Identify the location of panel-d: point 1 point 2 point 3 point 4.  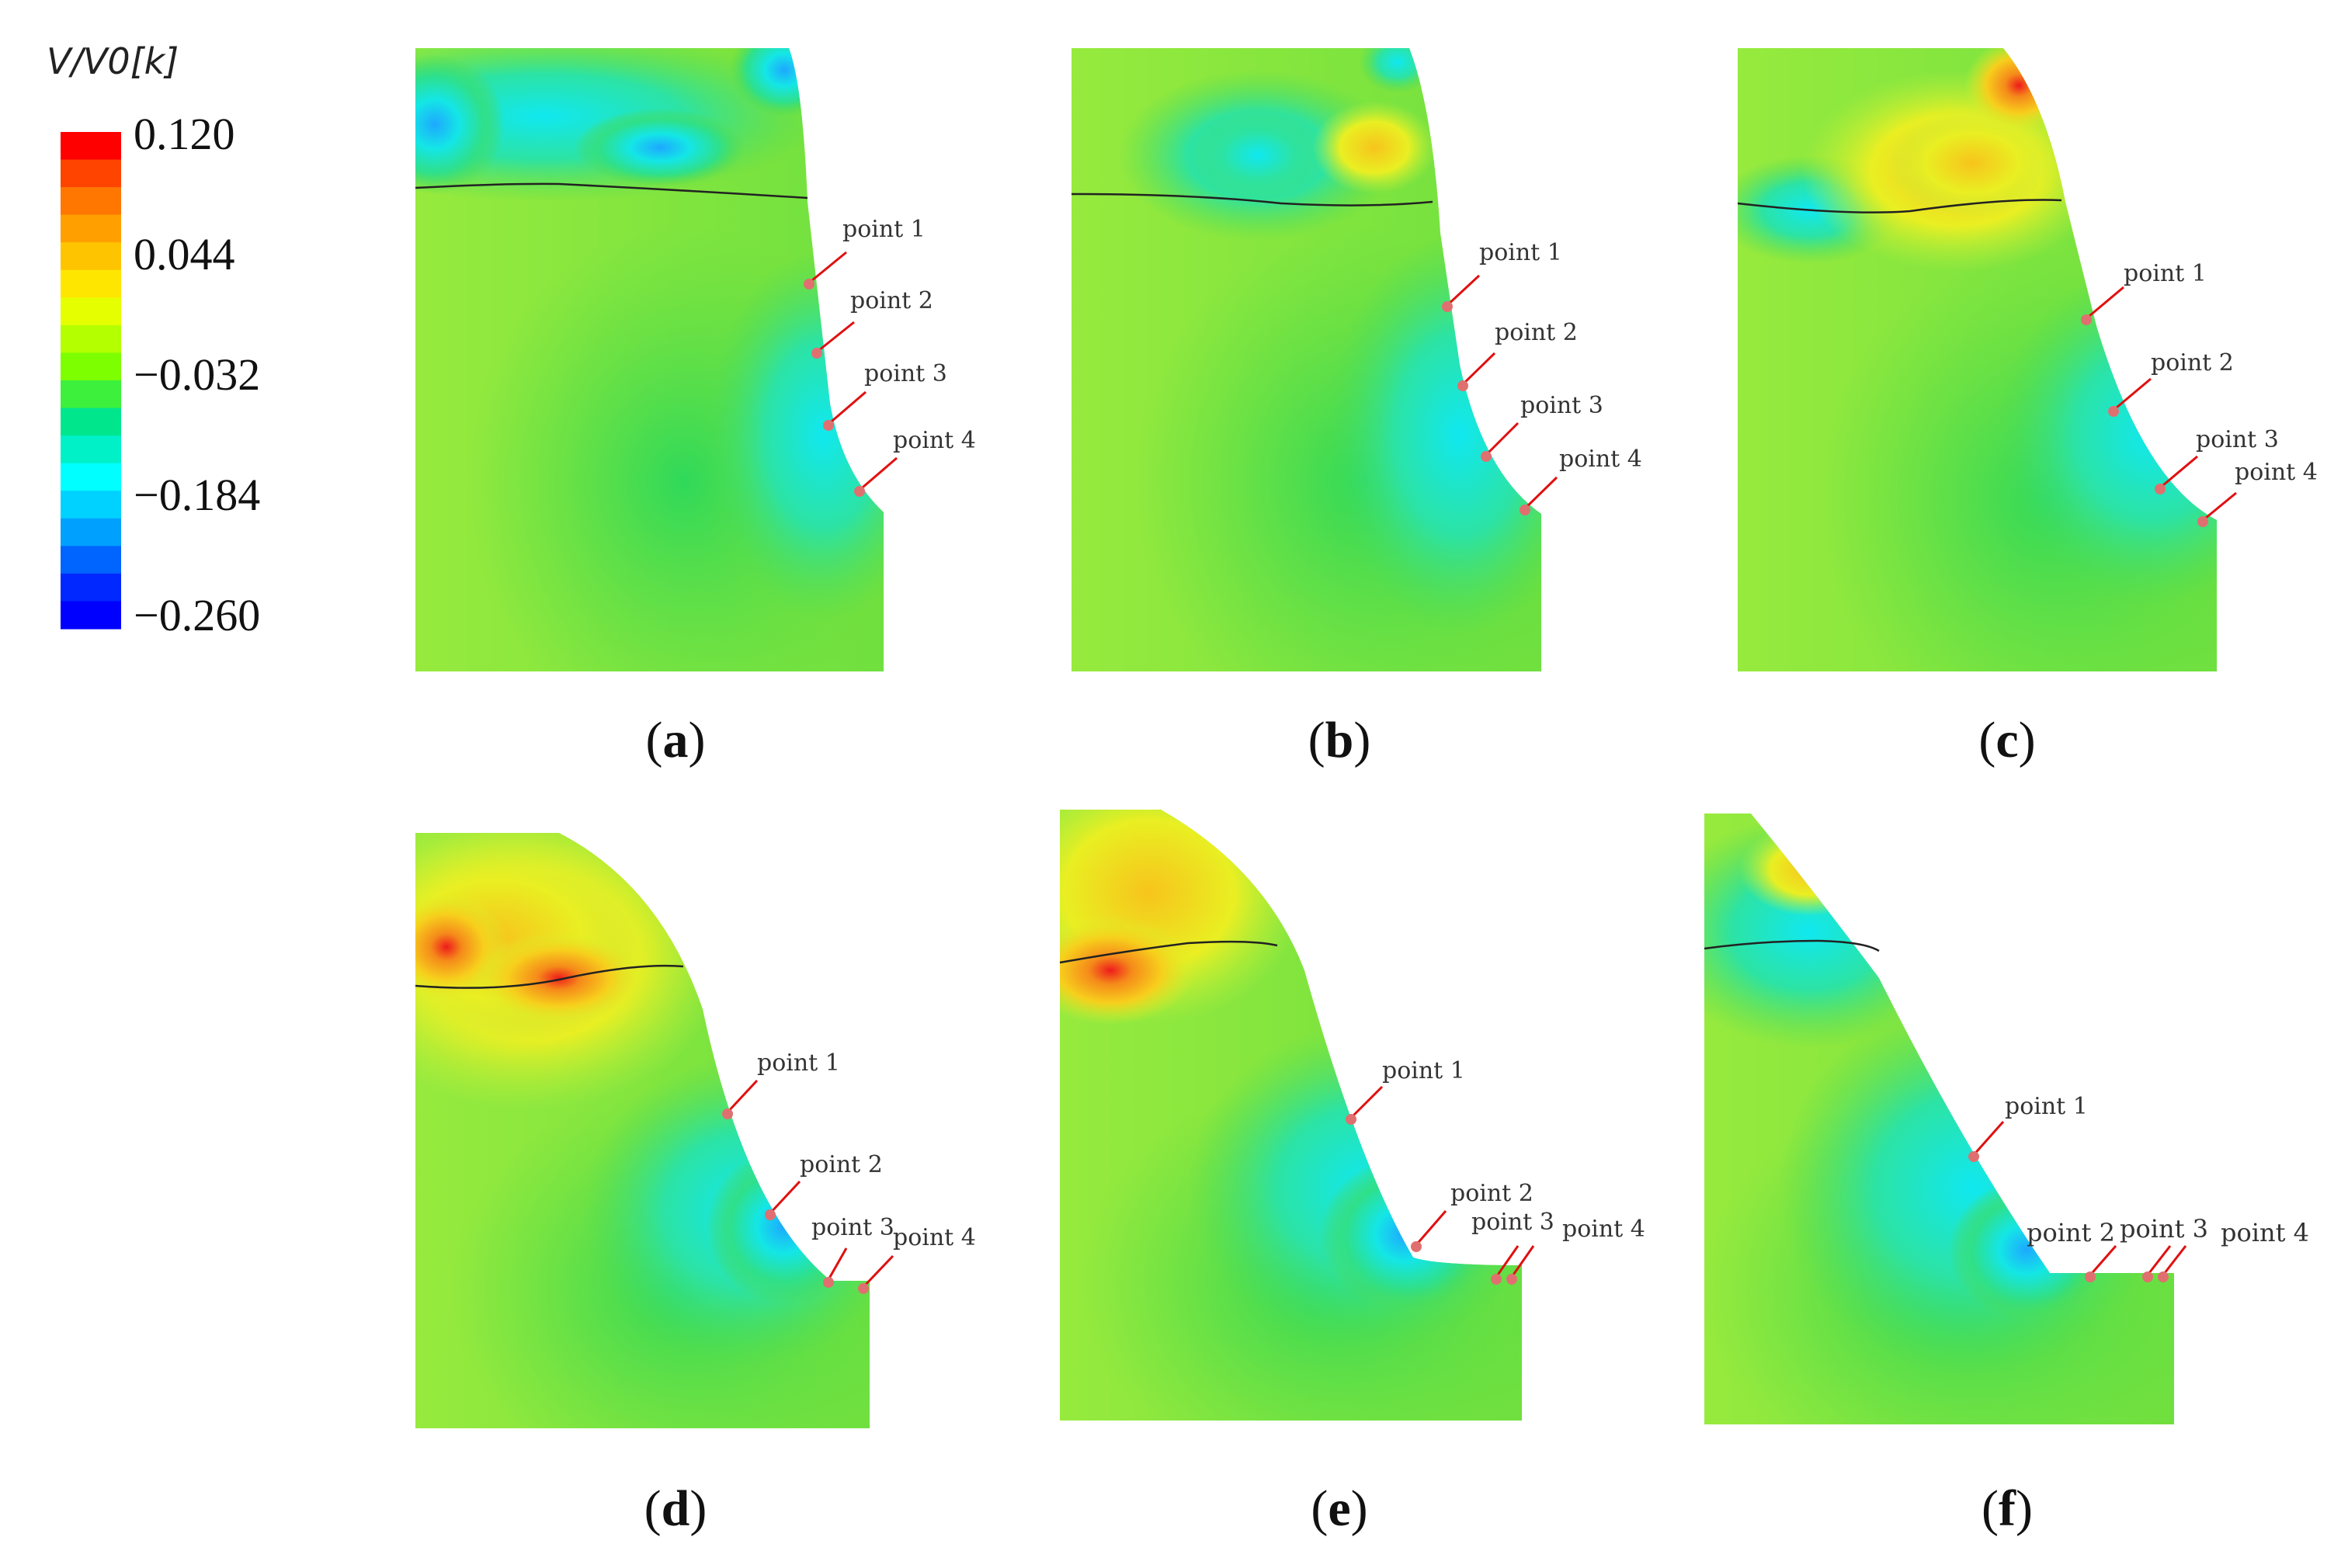
(651, 1145).